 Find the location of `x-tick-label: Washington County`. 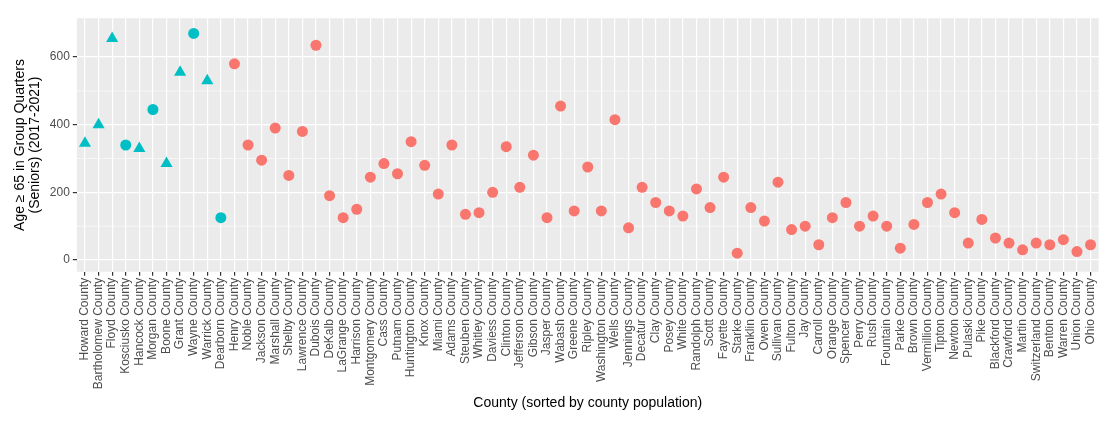

x-tick-label: Washington County is located at coordinates (600, 330).